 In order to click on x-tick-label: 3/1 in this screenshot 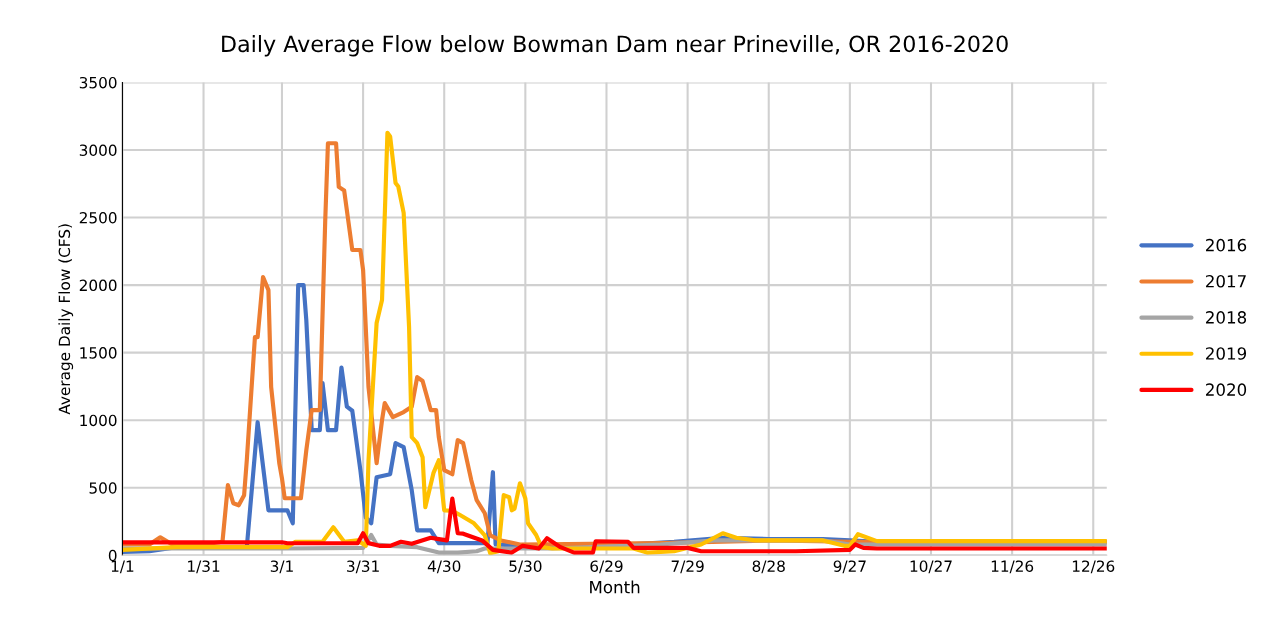, I will do `click(281, 567)`.